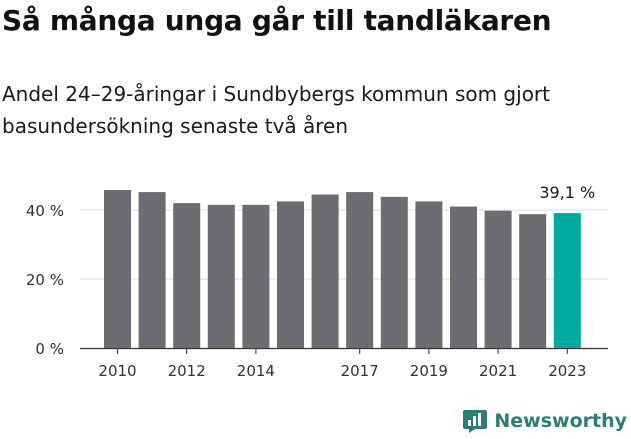  I want to click on bar-2015, so click(290, 274).